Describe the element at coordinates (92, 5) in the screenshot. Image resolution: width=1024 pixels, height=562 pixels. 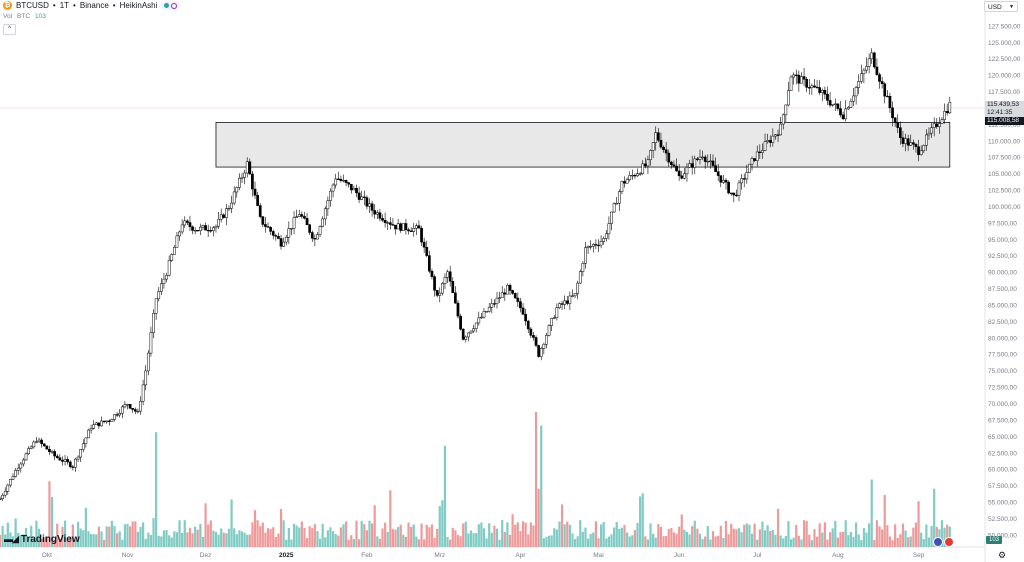
I see `symbol-legend: ₿ BTCUSD • 1T • Binance • HeikinAshi` at that location.